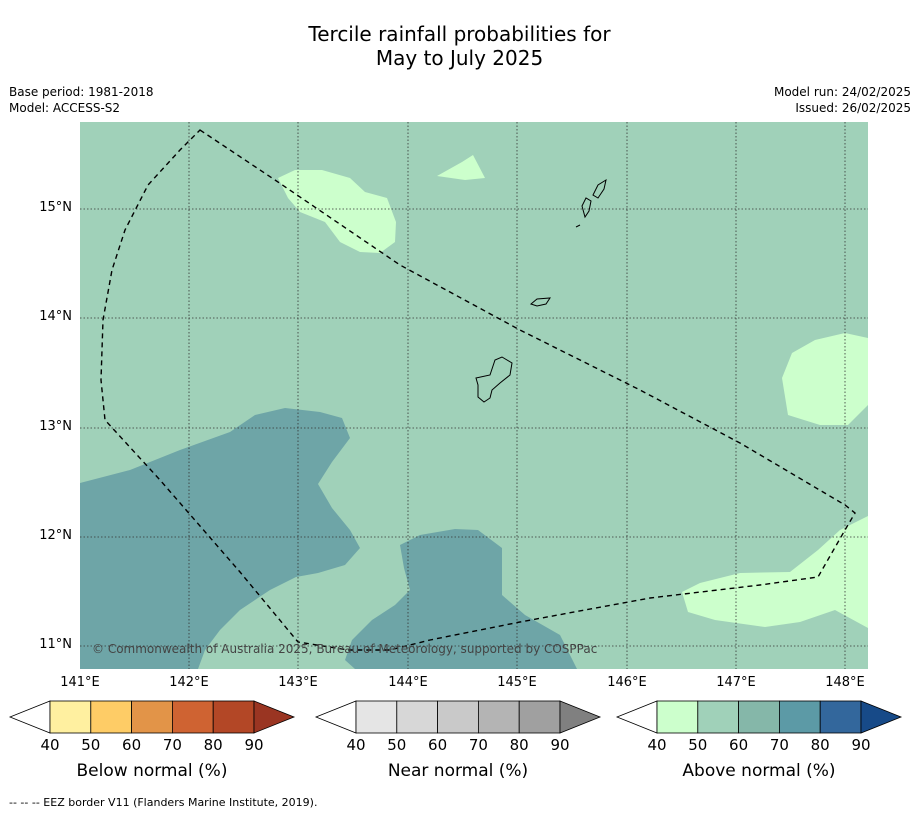  Describe the element at coordinates (861, 745) in the screenshot. I see `cb-above-tick-90: 90` at that location.